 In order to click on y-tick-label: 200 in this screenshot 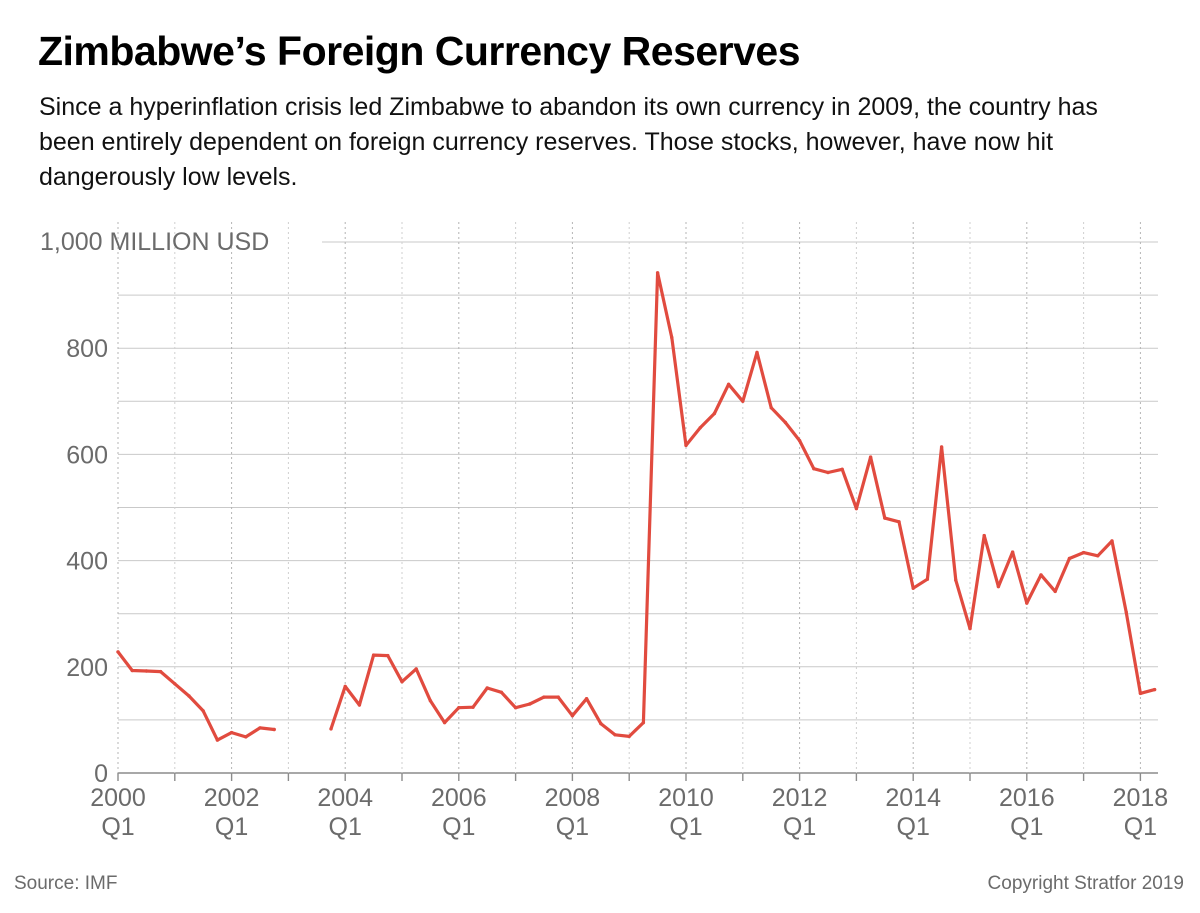, I will do `click(87, 668)`.